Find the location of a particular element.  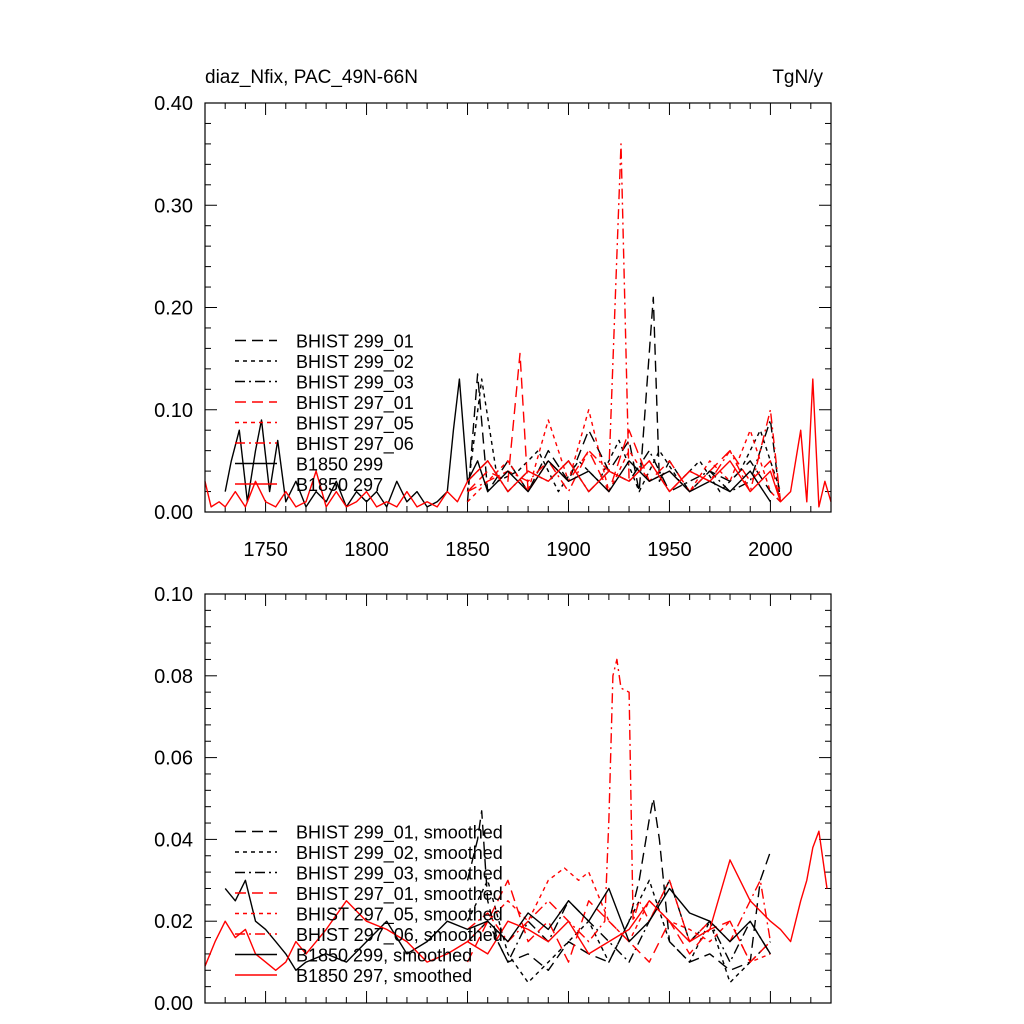

legend-label-2: BHIST 299_03, smoothed is located at coordinates (399, 874).